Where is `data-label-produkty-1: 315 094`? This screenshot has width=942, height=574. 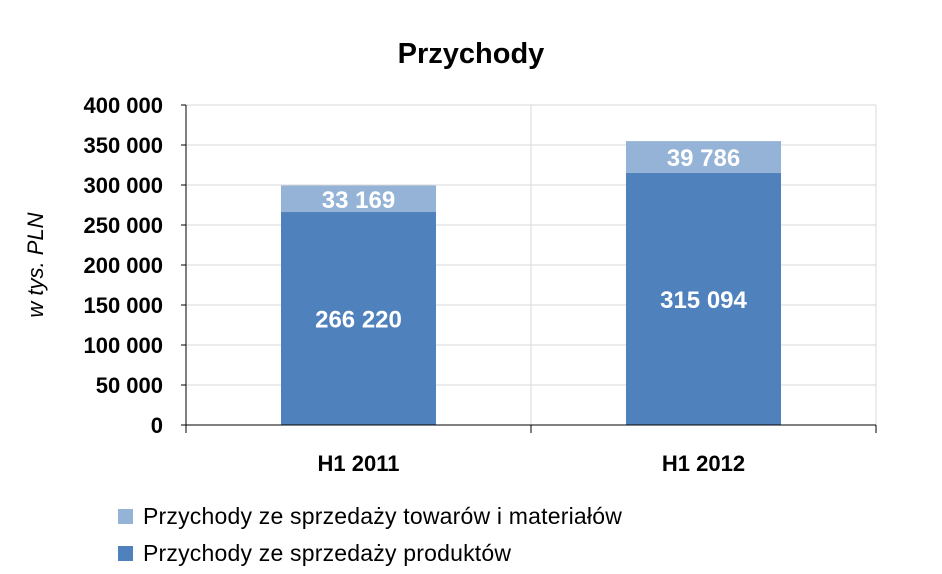
data-label-produkty-1: 315 094 is located at coordinates (703, 300).